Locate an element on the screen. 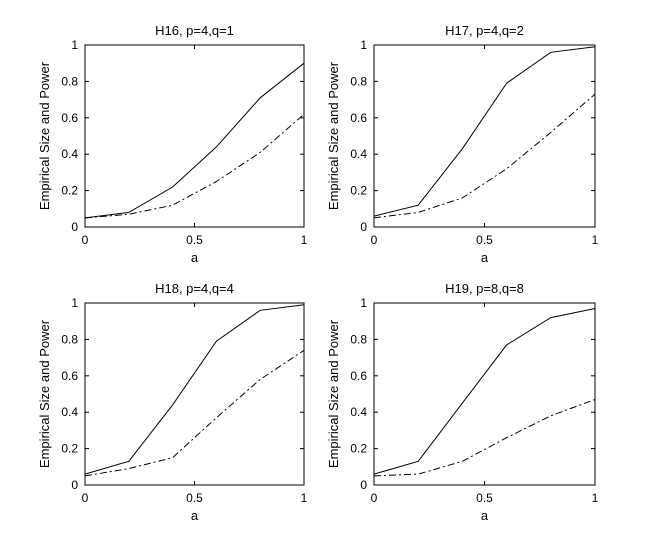 The height and width of the screenshot is (545, 654). chart-title: H16, p=4,q=1 is located at coordinates (194, 30).